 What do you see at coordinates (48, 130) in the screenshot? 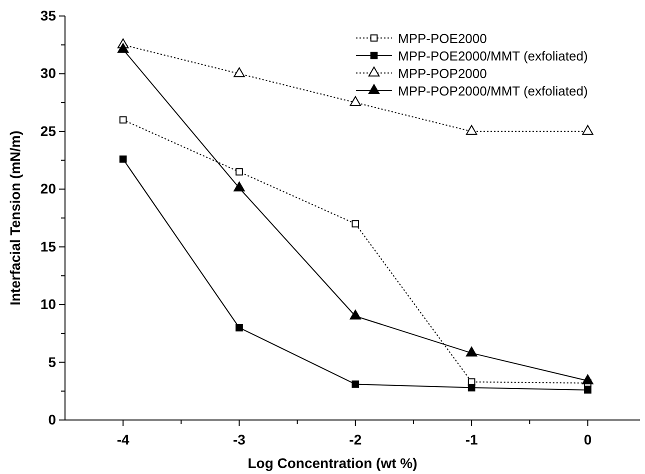
I see `y-tick-label: 25` at bounding box center [48, 130].